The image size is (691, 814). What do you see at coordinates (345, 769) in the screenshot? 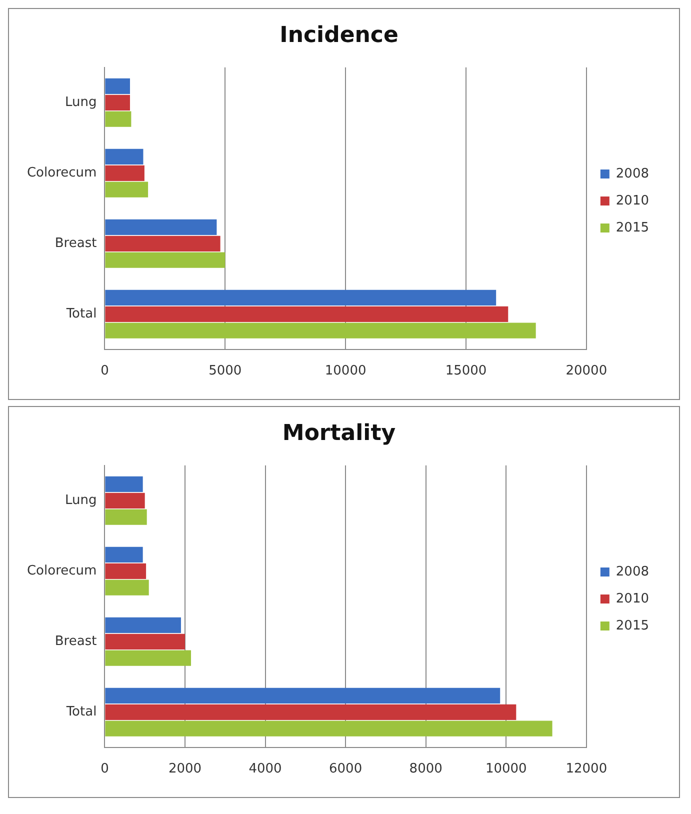
I see `x-tick-label: 6000` at bounding box center [345, 769].